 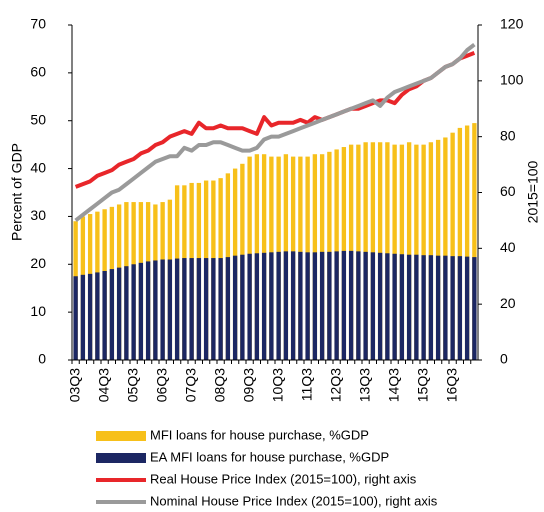 I want to click on y2-tick-label: 40, so click(x=508, y=247).